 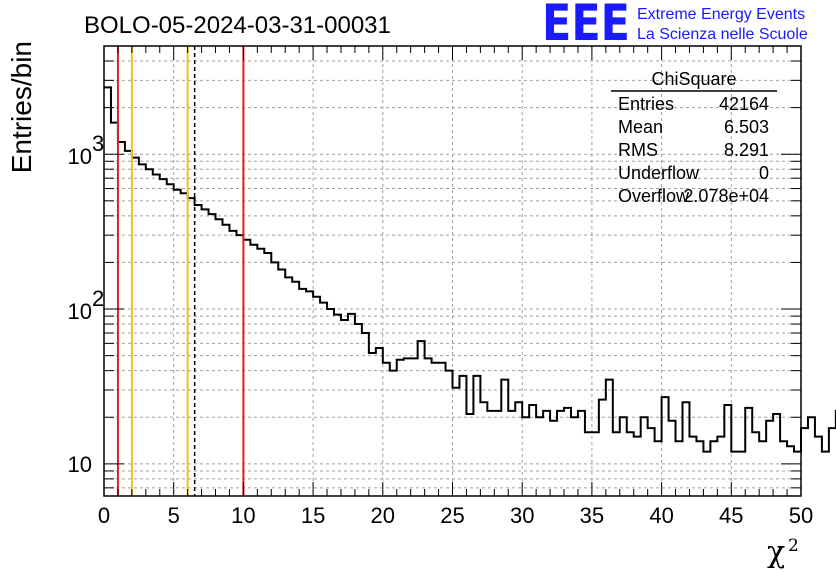 What do you see at coordinates (174, 515) in the screenshot?
I see `x-tick-label: 5` at bounding box center [174, 515].